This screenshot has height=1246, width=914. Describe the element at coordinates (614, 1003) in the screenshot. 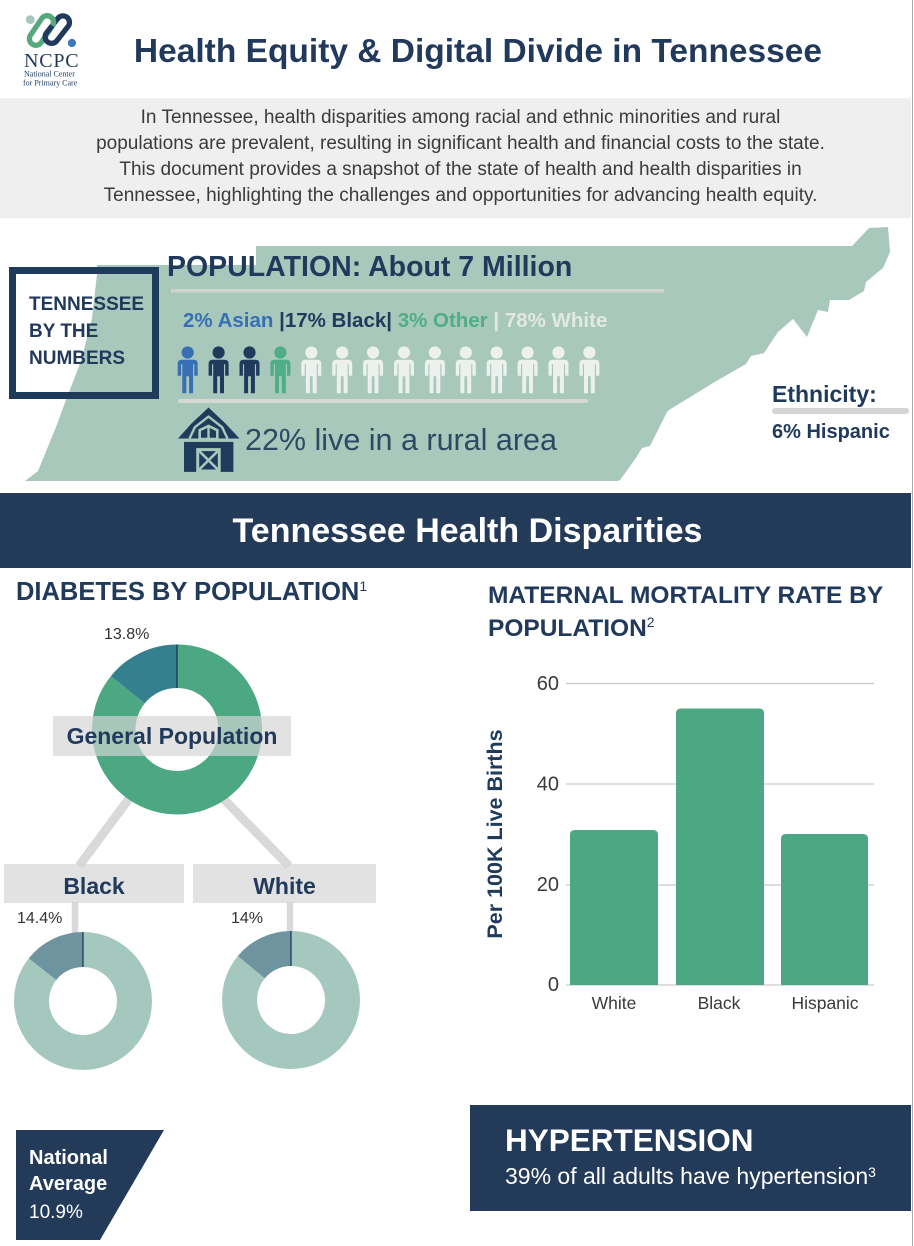

I see `svg-text: White` at that location.